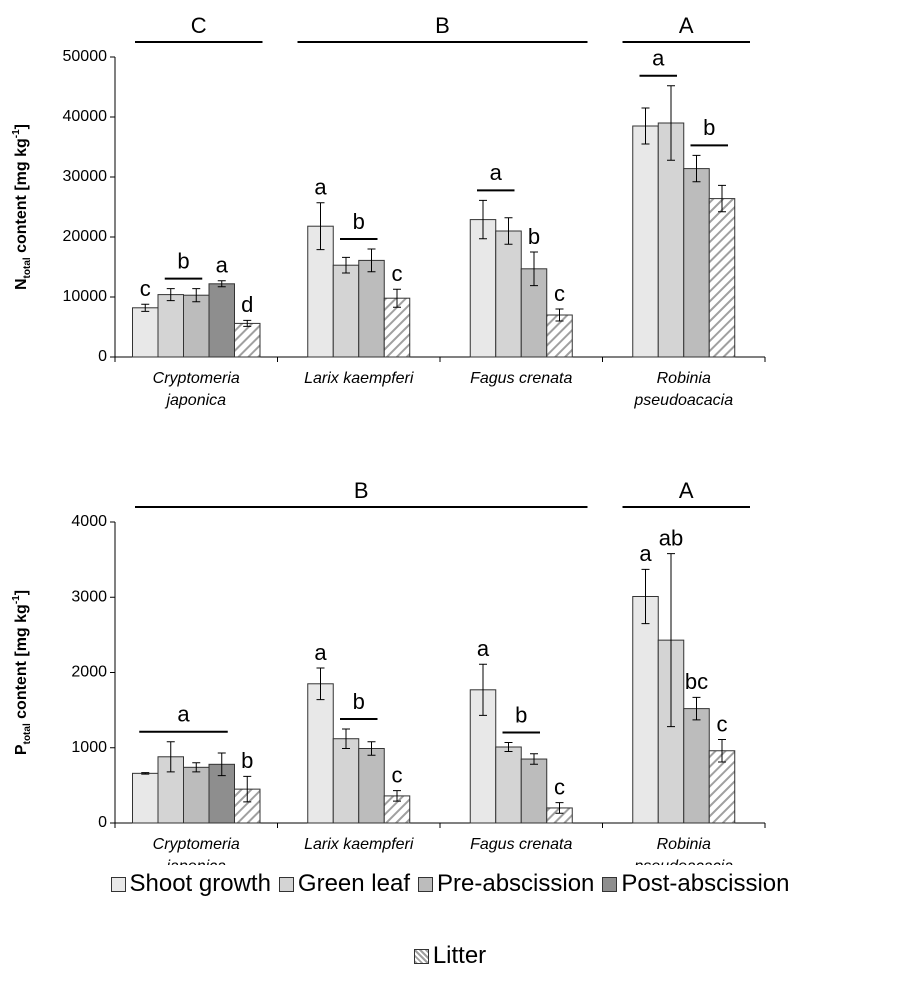  Describe the element at coordinates (459, 955) in the screenshot. I see `legend-label: Litter` at that location.